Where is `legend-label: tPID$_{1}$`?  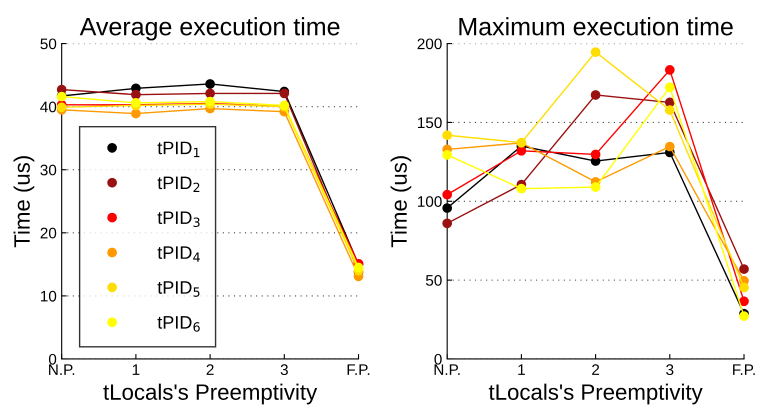 legend-label: tPID$_{1}$ is located at coordinates (179, 150).